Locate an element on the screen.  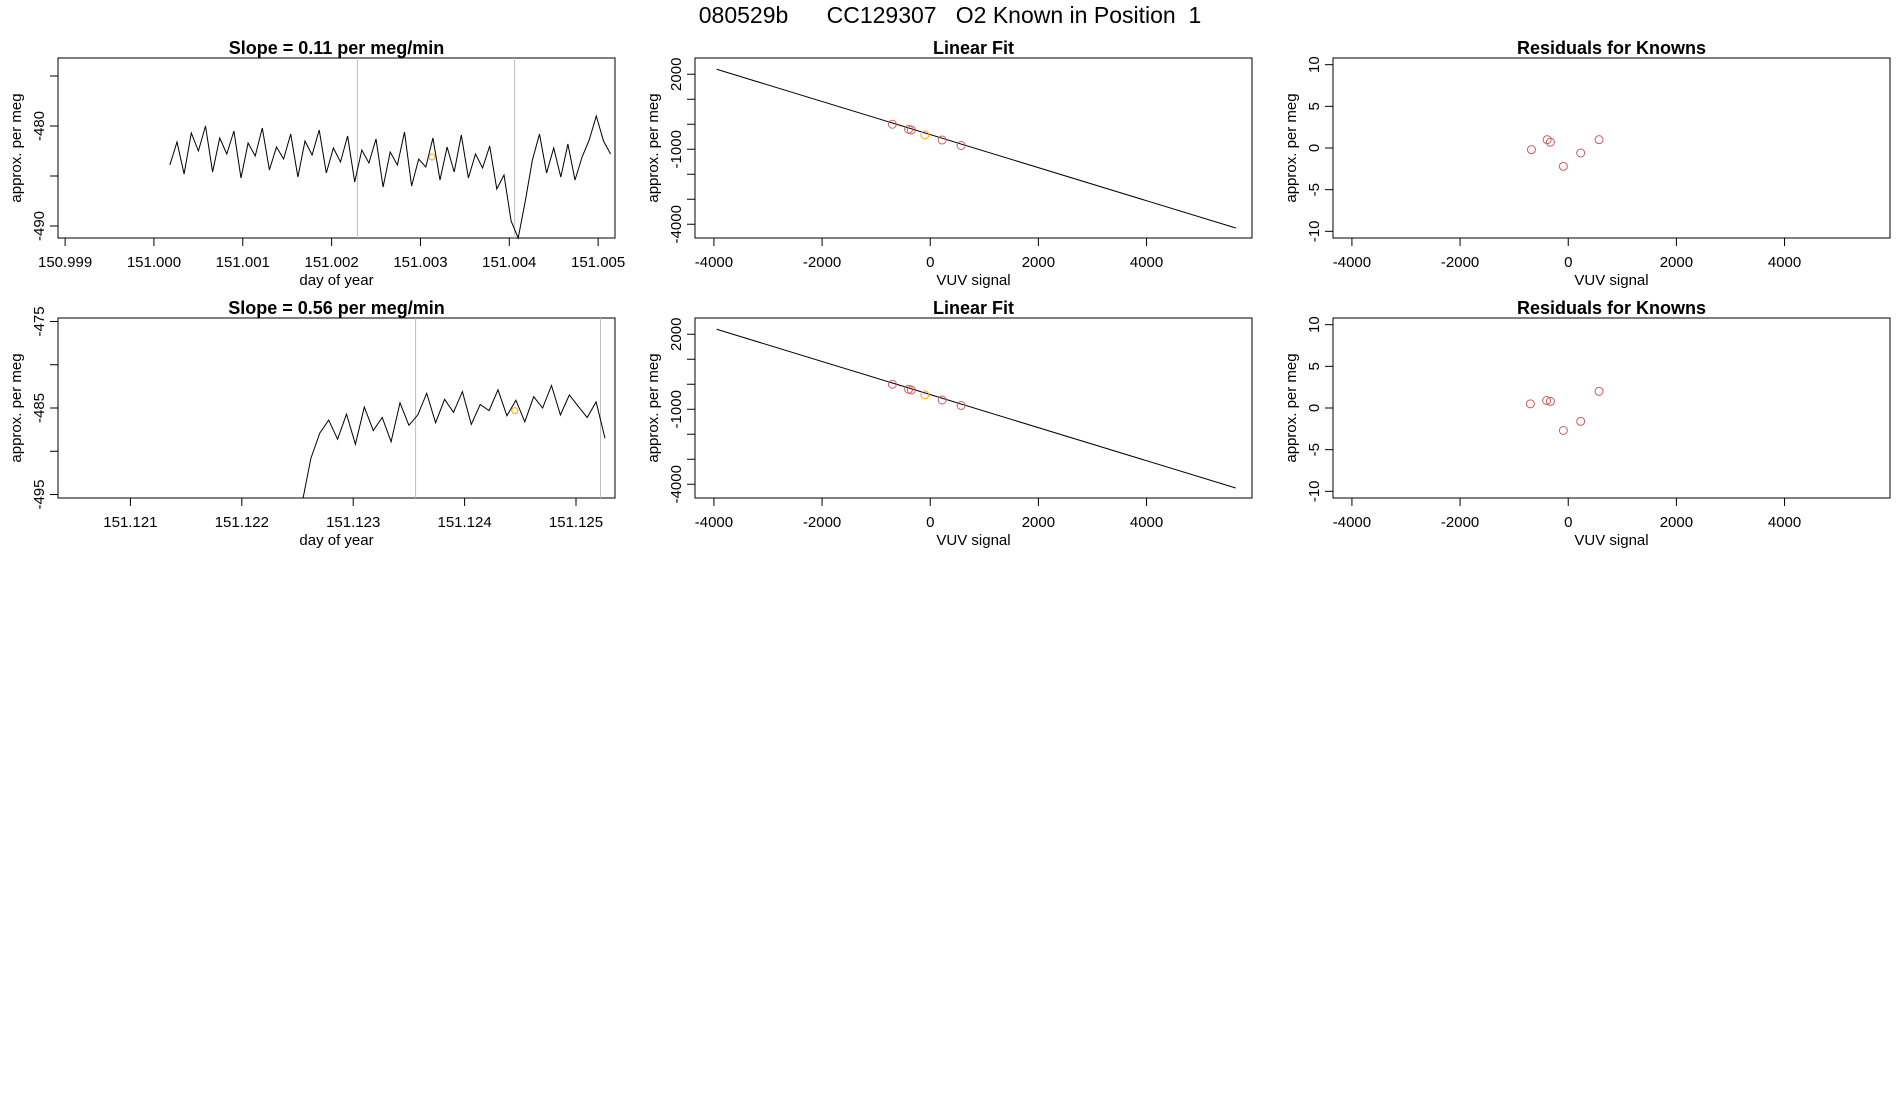
x-tick-label: 151.001 is located at coordinates (243, 262).